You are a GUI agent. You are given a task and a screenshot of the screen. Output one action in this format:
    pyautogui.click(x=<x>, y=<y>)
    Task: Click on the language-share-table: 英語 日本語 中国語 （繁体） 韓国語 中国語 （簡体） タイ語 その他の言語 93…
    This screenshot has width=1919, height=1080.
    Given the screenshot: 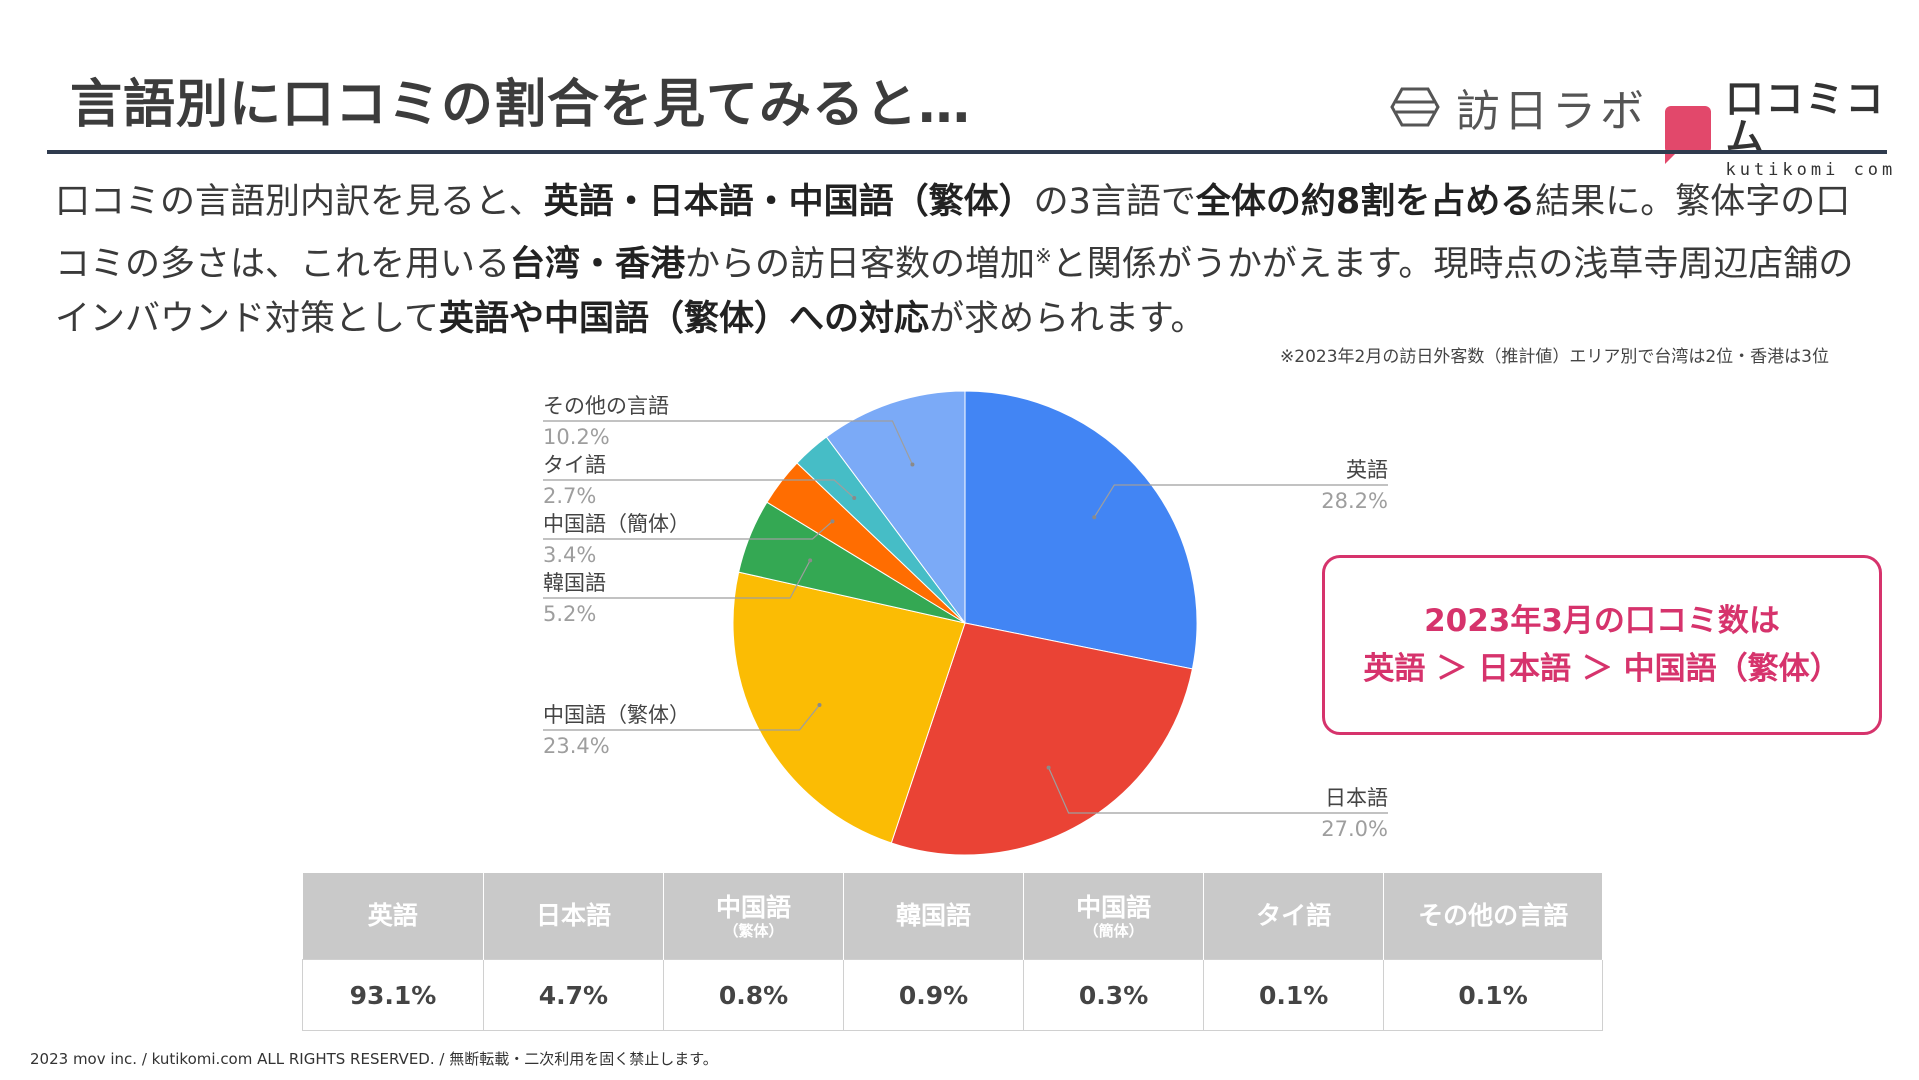 What is the action you would take?
    pyautogui.click(x=952, y=952)
    